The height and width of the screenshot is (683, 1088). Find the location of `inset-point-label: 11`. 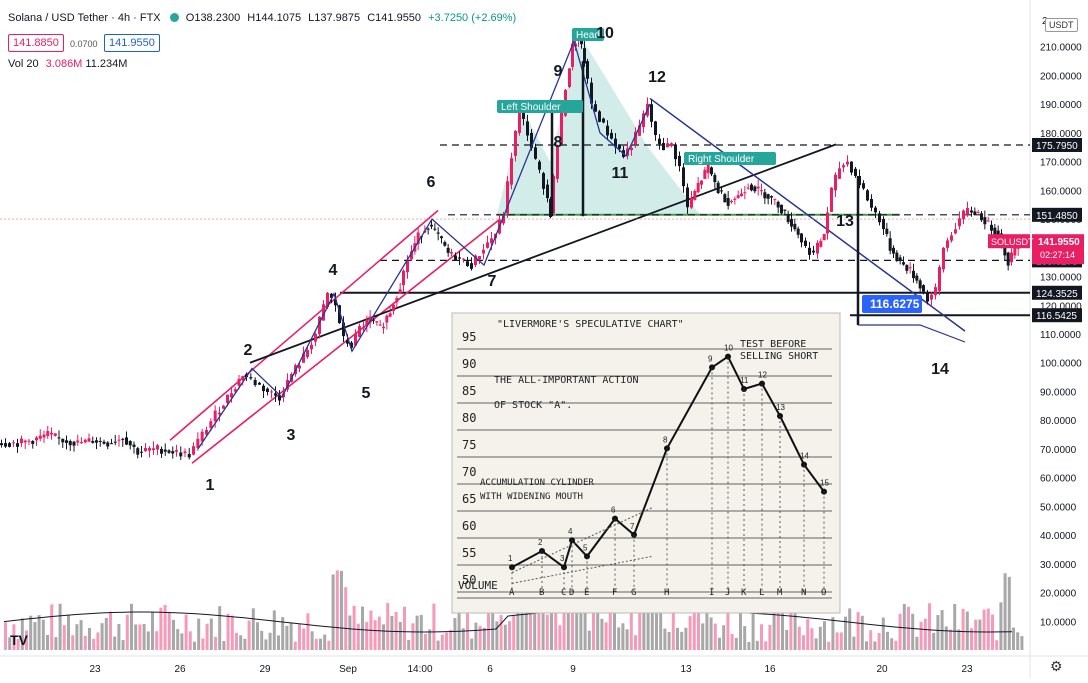

inset-point-label: 11 is located at coordinates (744, 380).